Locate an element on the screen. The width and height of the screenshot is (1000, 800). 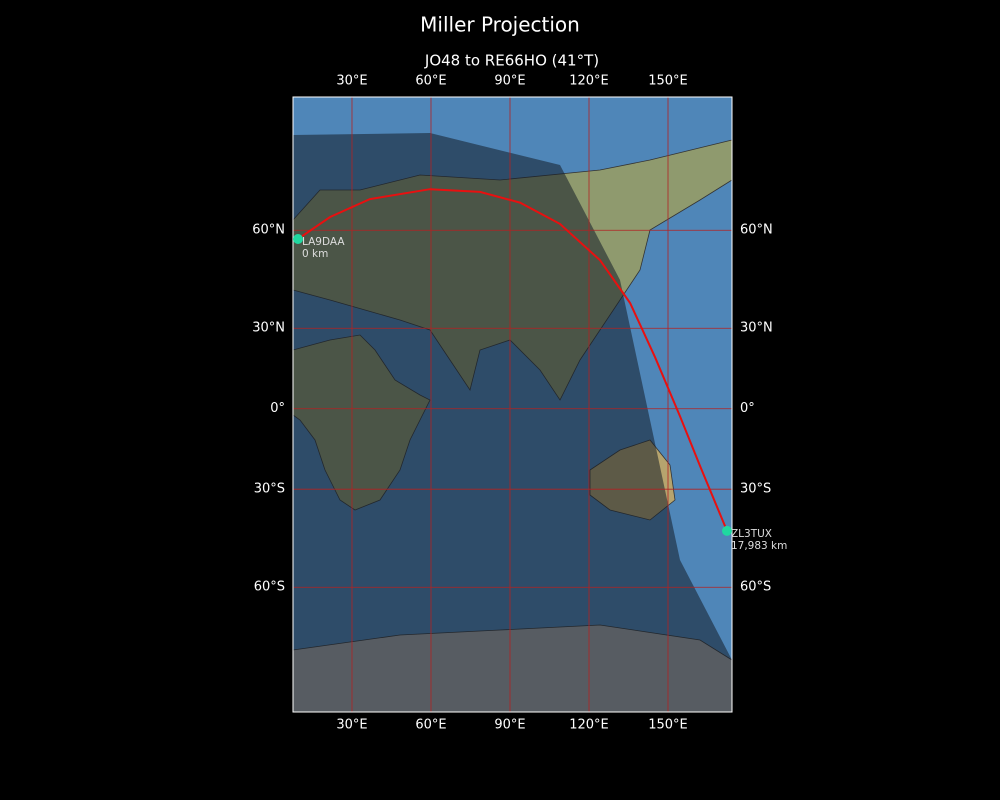
title: Miller Projection is located at coordinates (500, 25).